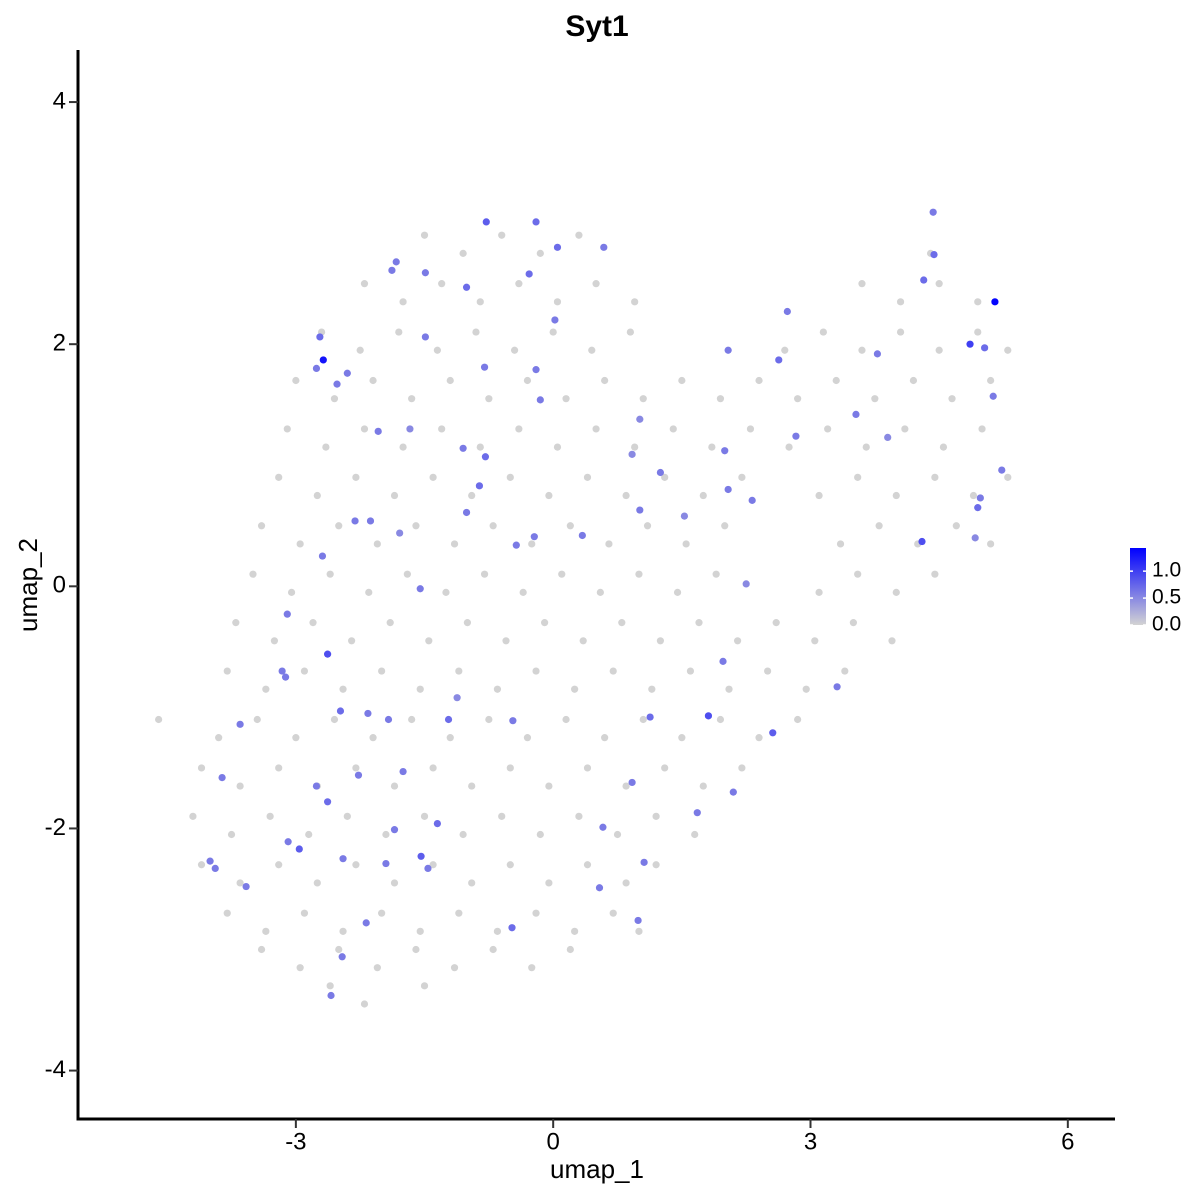 Image resolution: width=1200 pixels, height=1200 pixels. Describe the element at coordinates (1166, 597) in the screenshot. I see `colorbar-tick-label: 0.5` at that location.